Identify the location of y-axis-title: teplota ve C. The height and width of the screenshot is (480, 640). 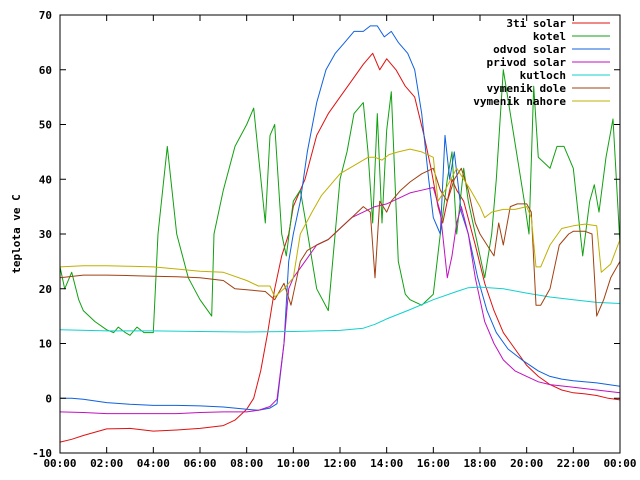
(16, 233).